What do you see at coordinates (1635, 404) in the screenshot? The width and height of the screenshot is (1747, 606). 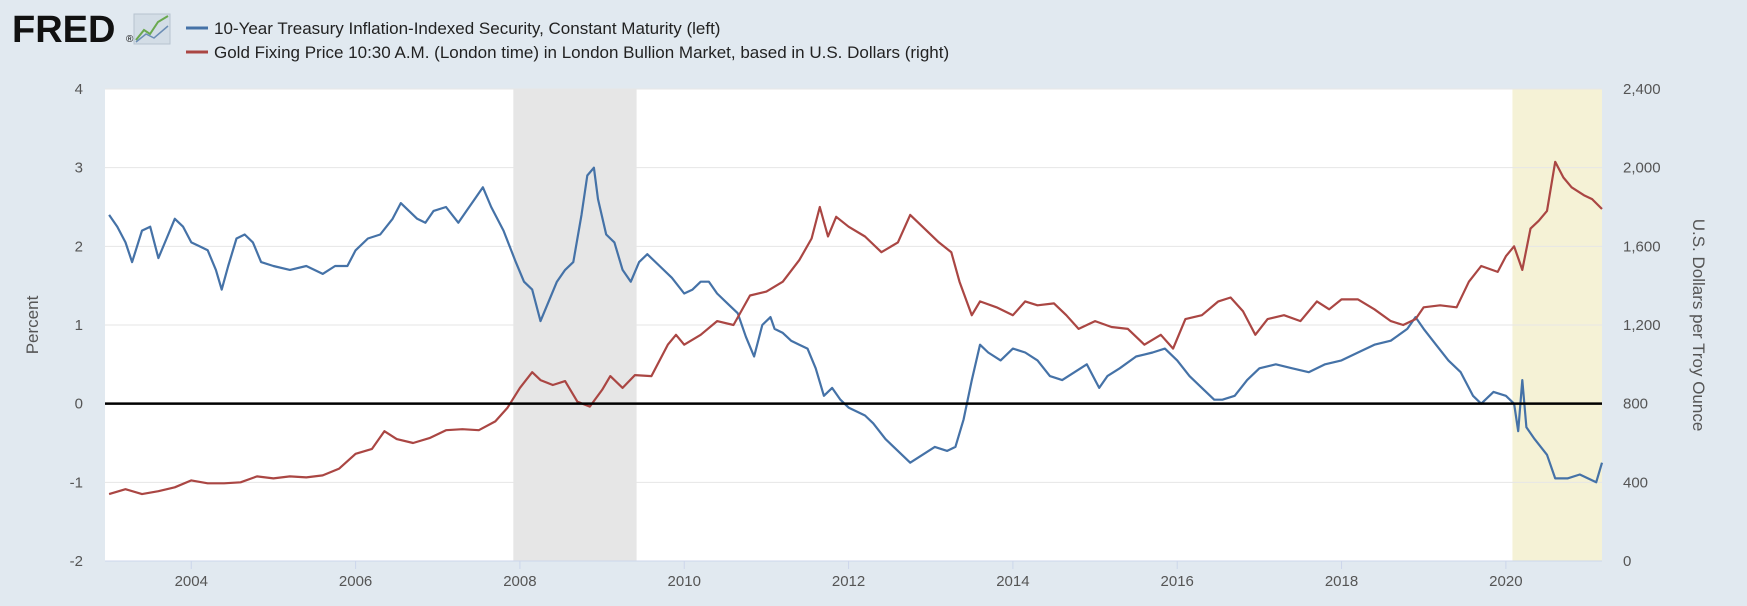 I see `right-tick-label: 800` at bounding box center [1635, 404].